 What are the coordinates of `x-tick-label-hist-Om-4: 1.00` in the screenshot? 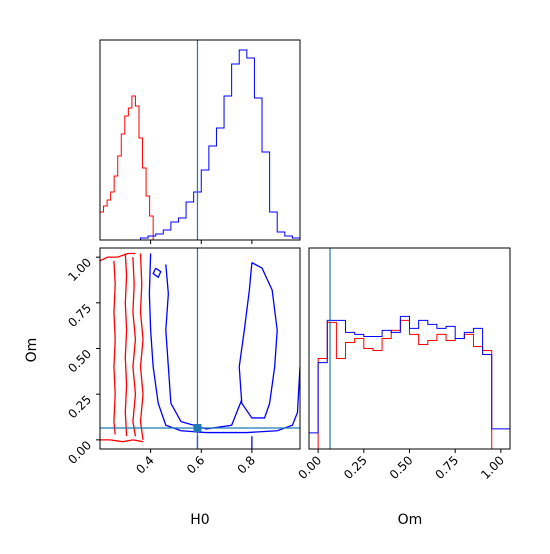 It's located at (492, 467).